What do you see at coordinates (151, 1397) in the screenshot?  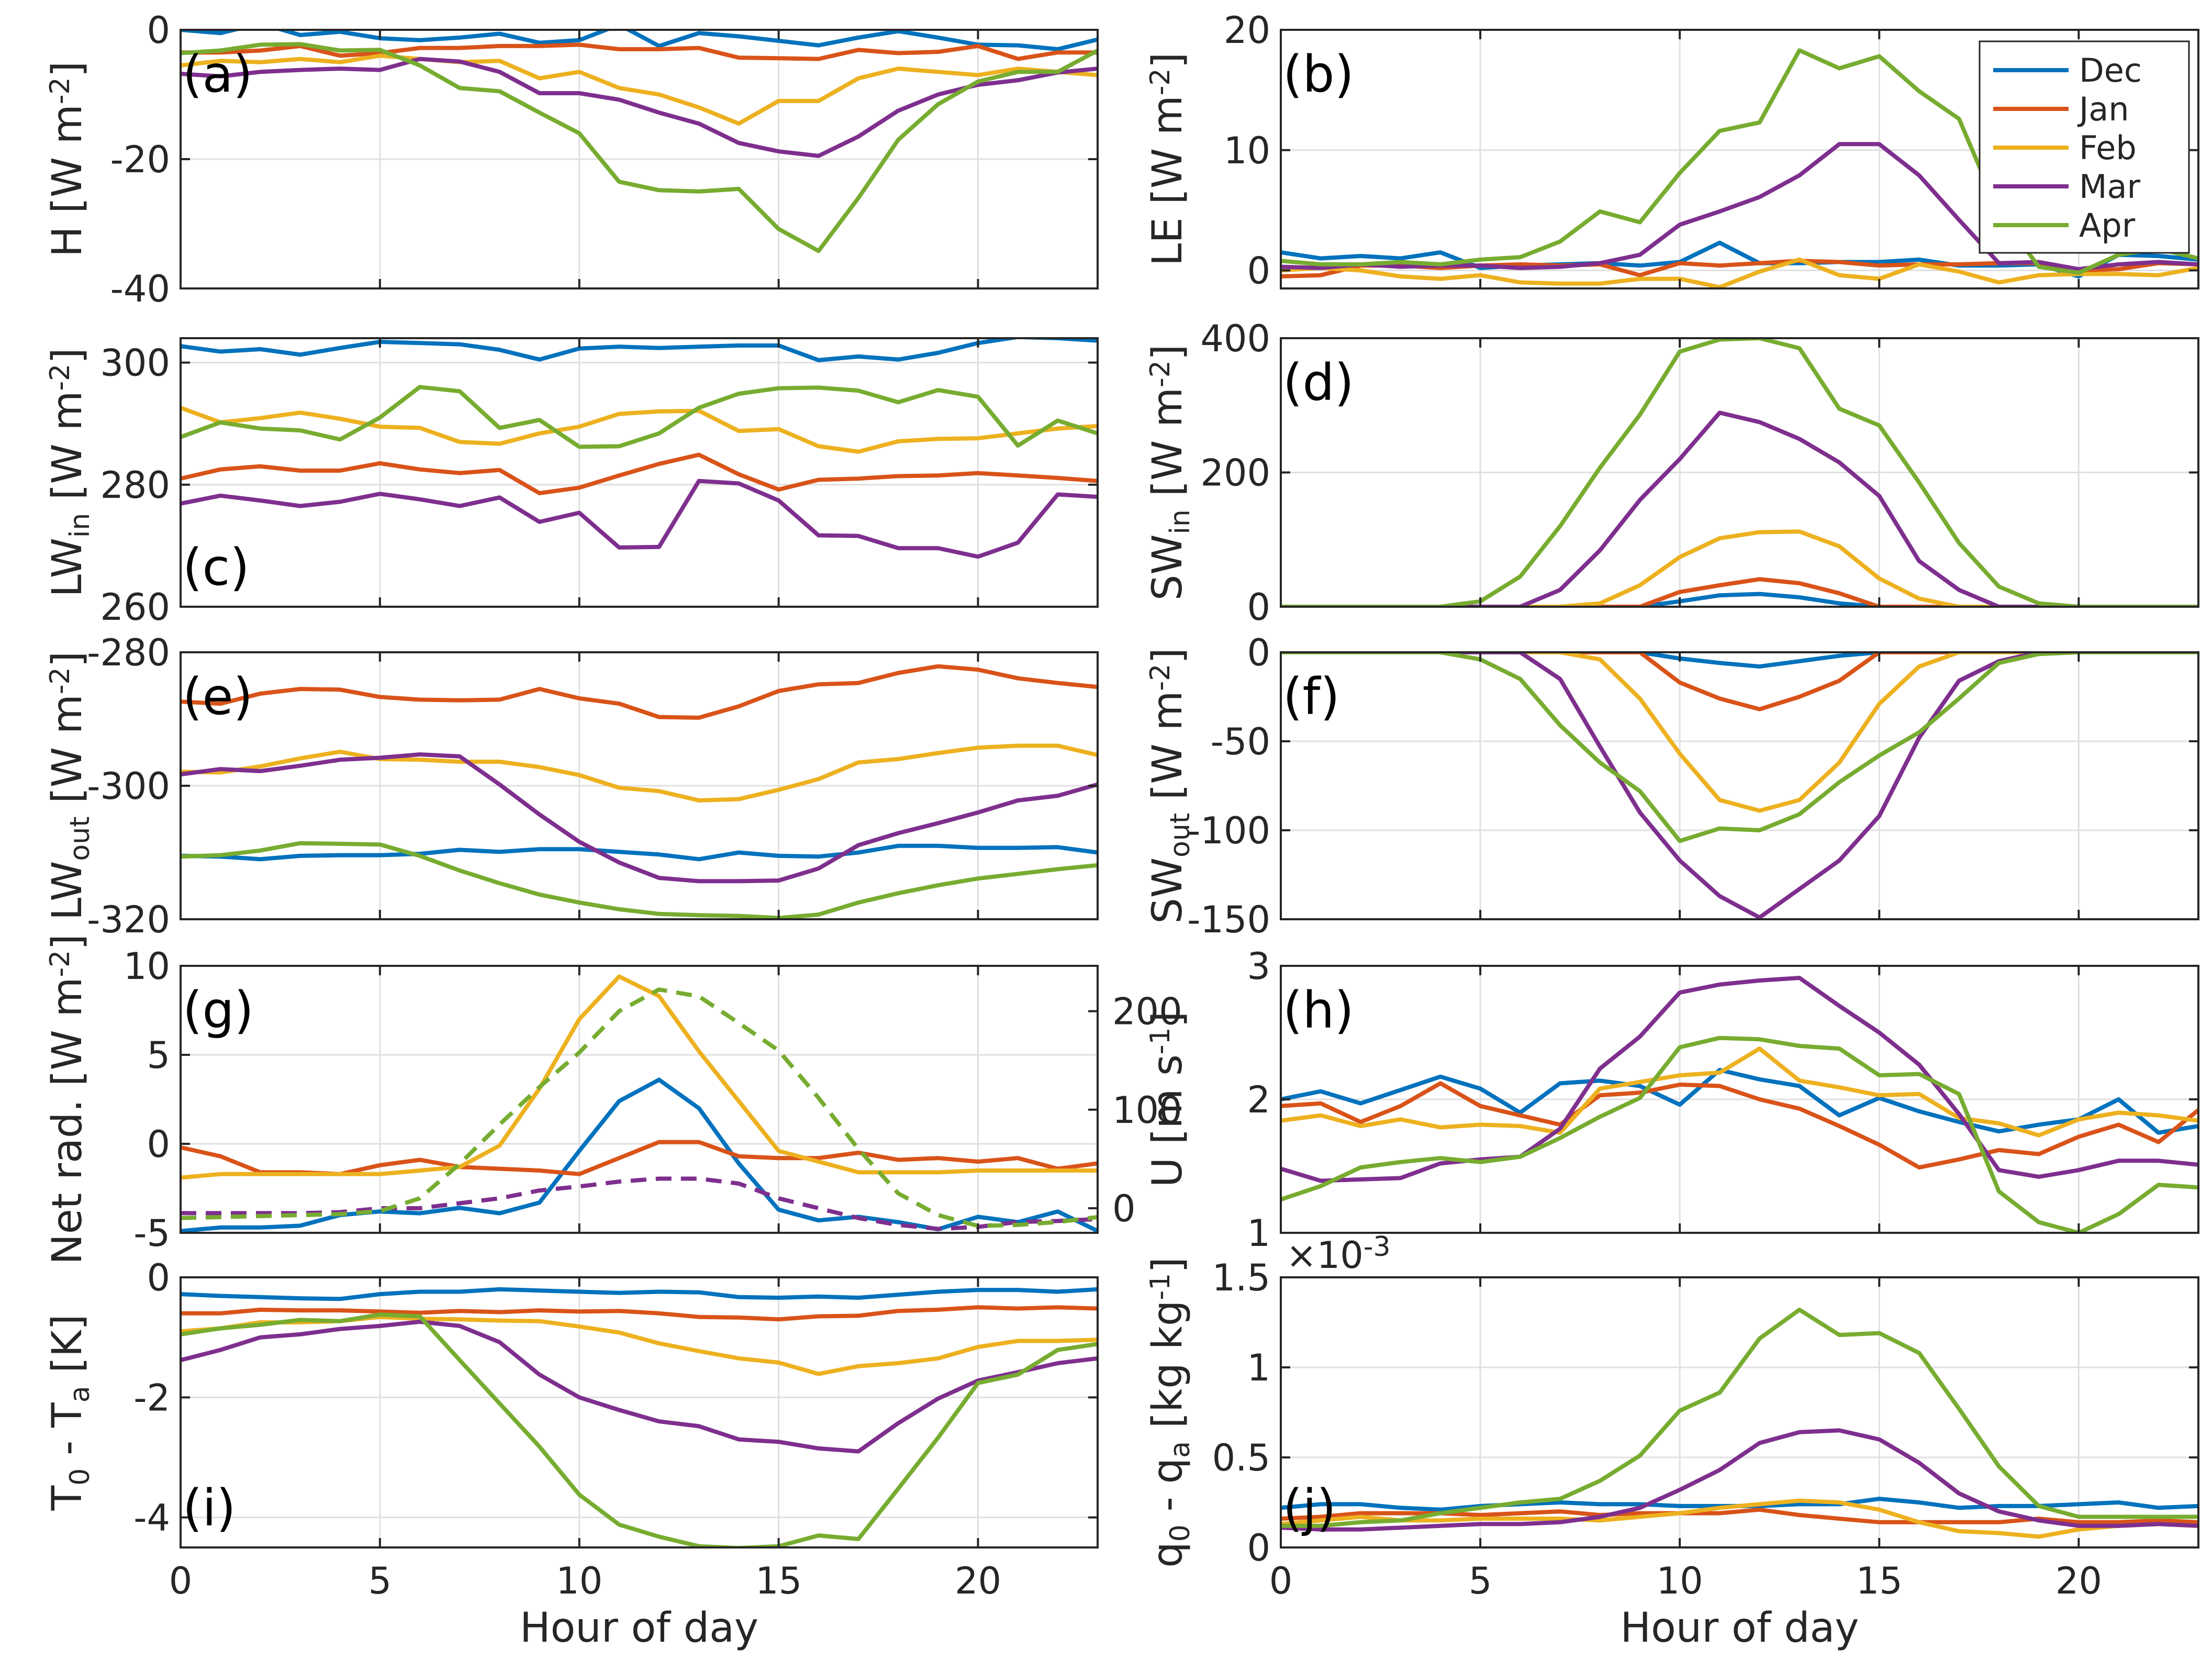 I see `y-tick-label: -2` at bounding box center [151, 1397].